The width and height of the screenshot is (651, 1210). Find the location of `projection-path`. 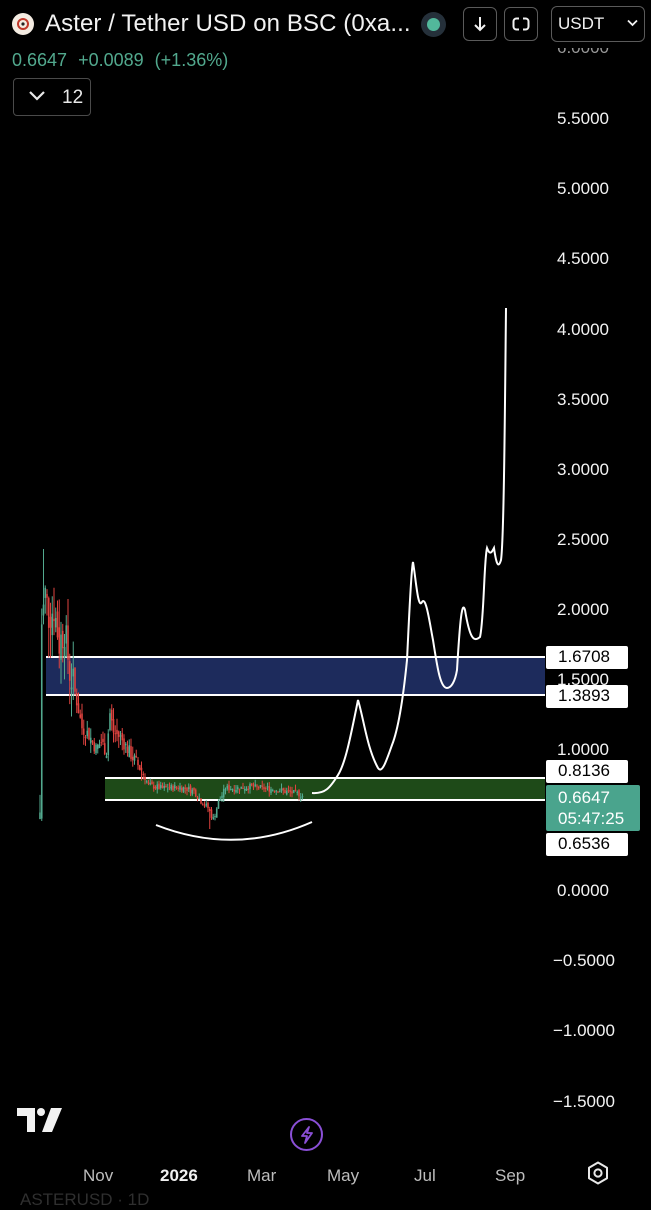

projection-path is located at coordinates (409, 551).